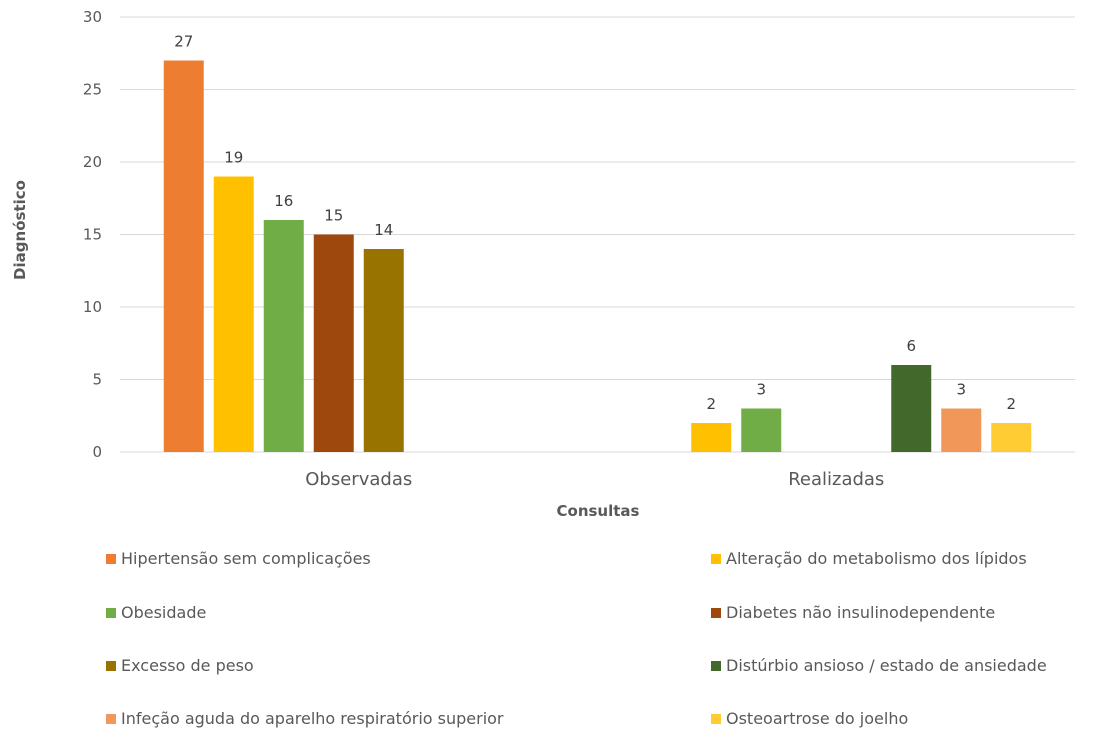 This screenshot has height=738, width=1103. I want to click on legend-item: Obesidade, so click(156, 612).